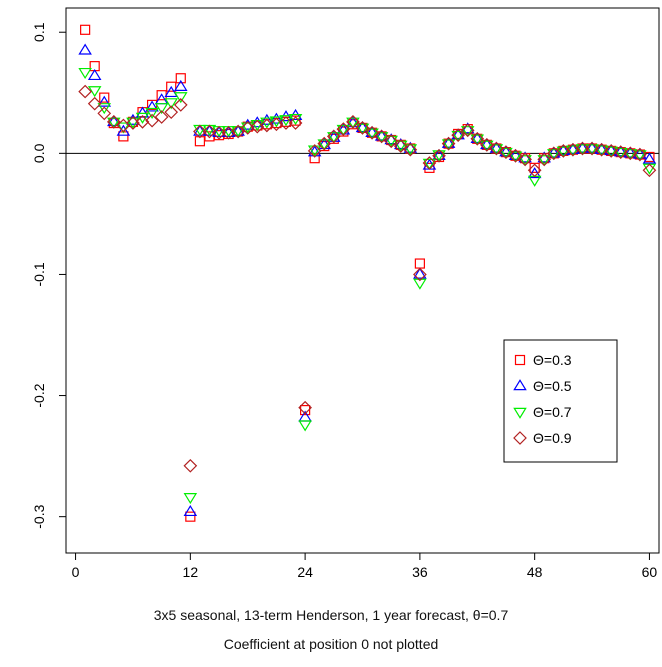 Image resolution: width=662 pixels, height=667 pixels. What do you see at coordinates (420, 572) in the screenshot?
I see `x-tick-label: 36` at bounding box center [420, 572].